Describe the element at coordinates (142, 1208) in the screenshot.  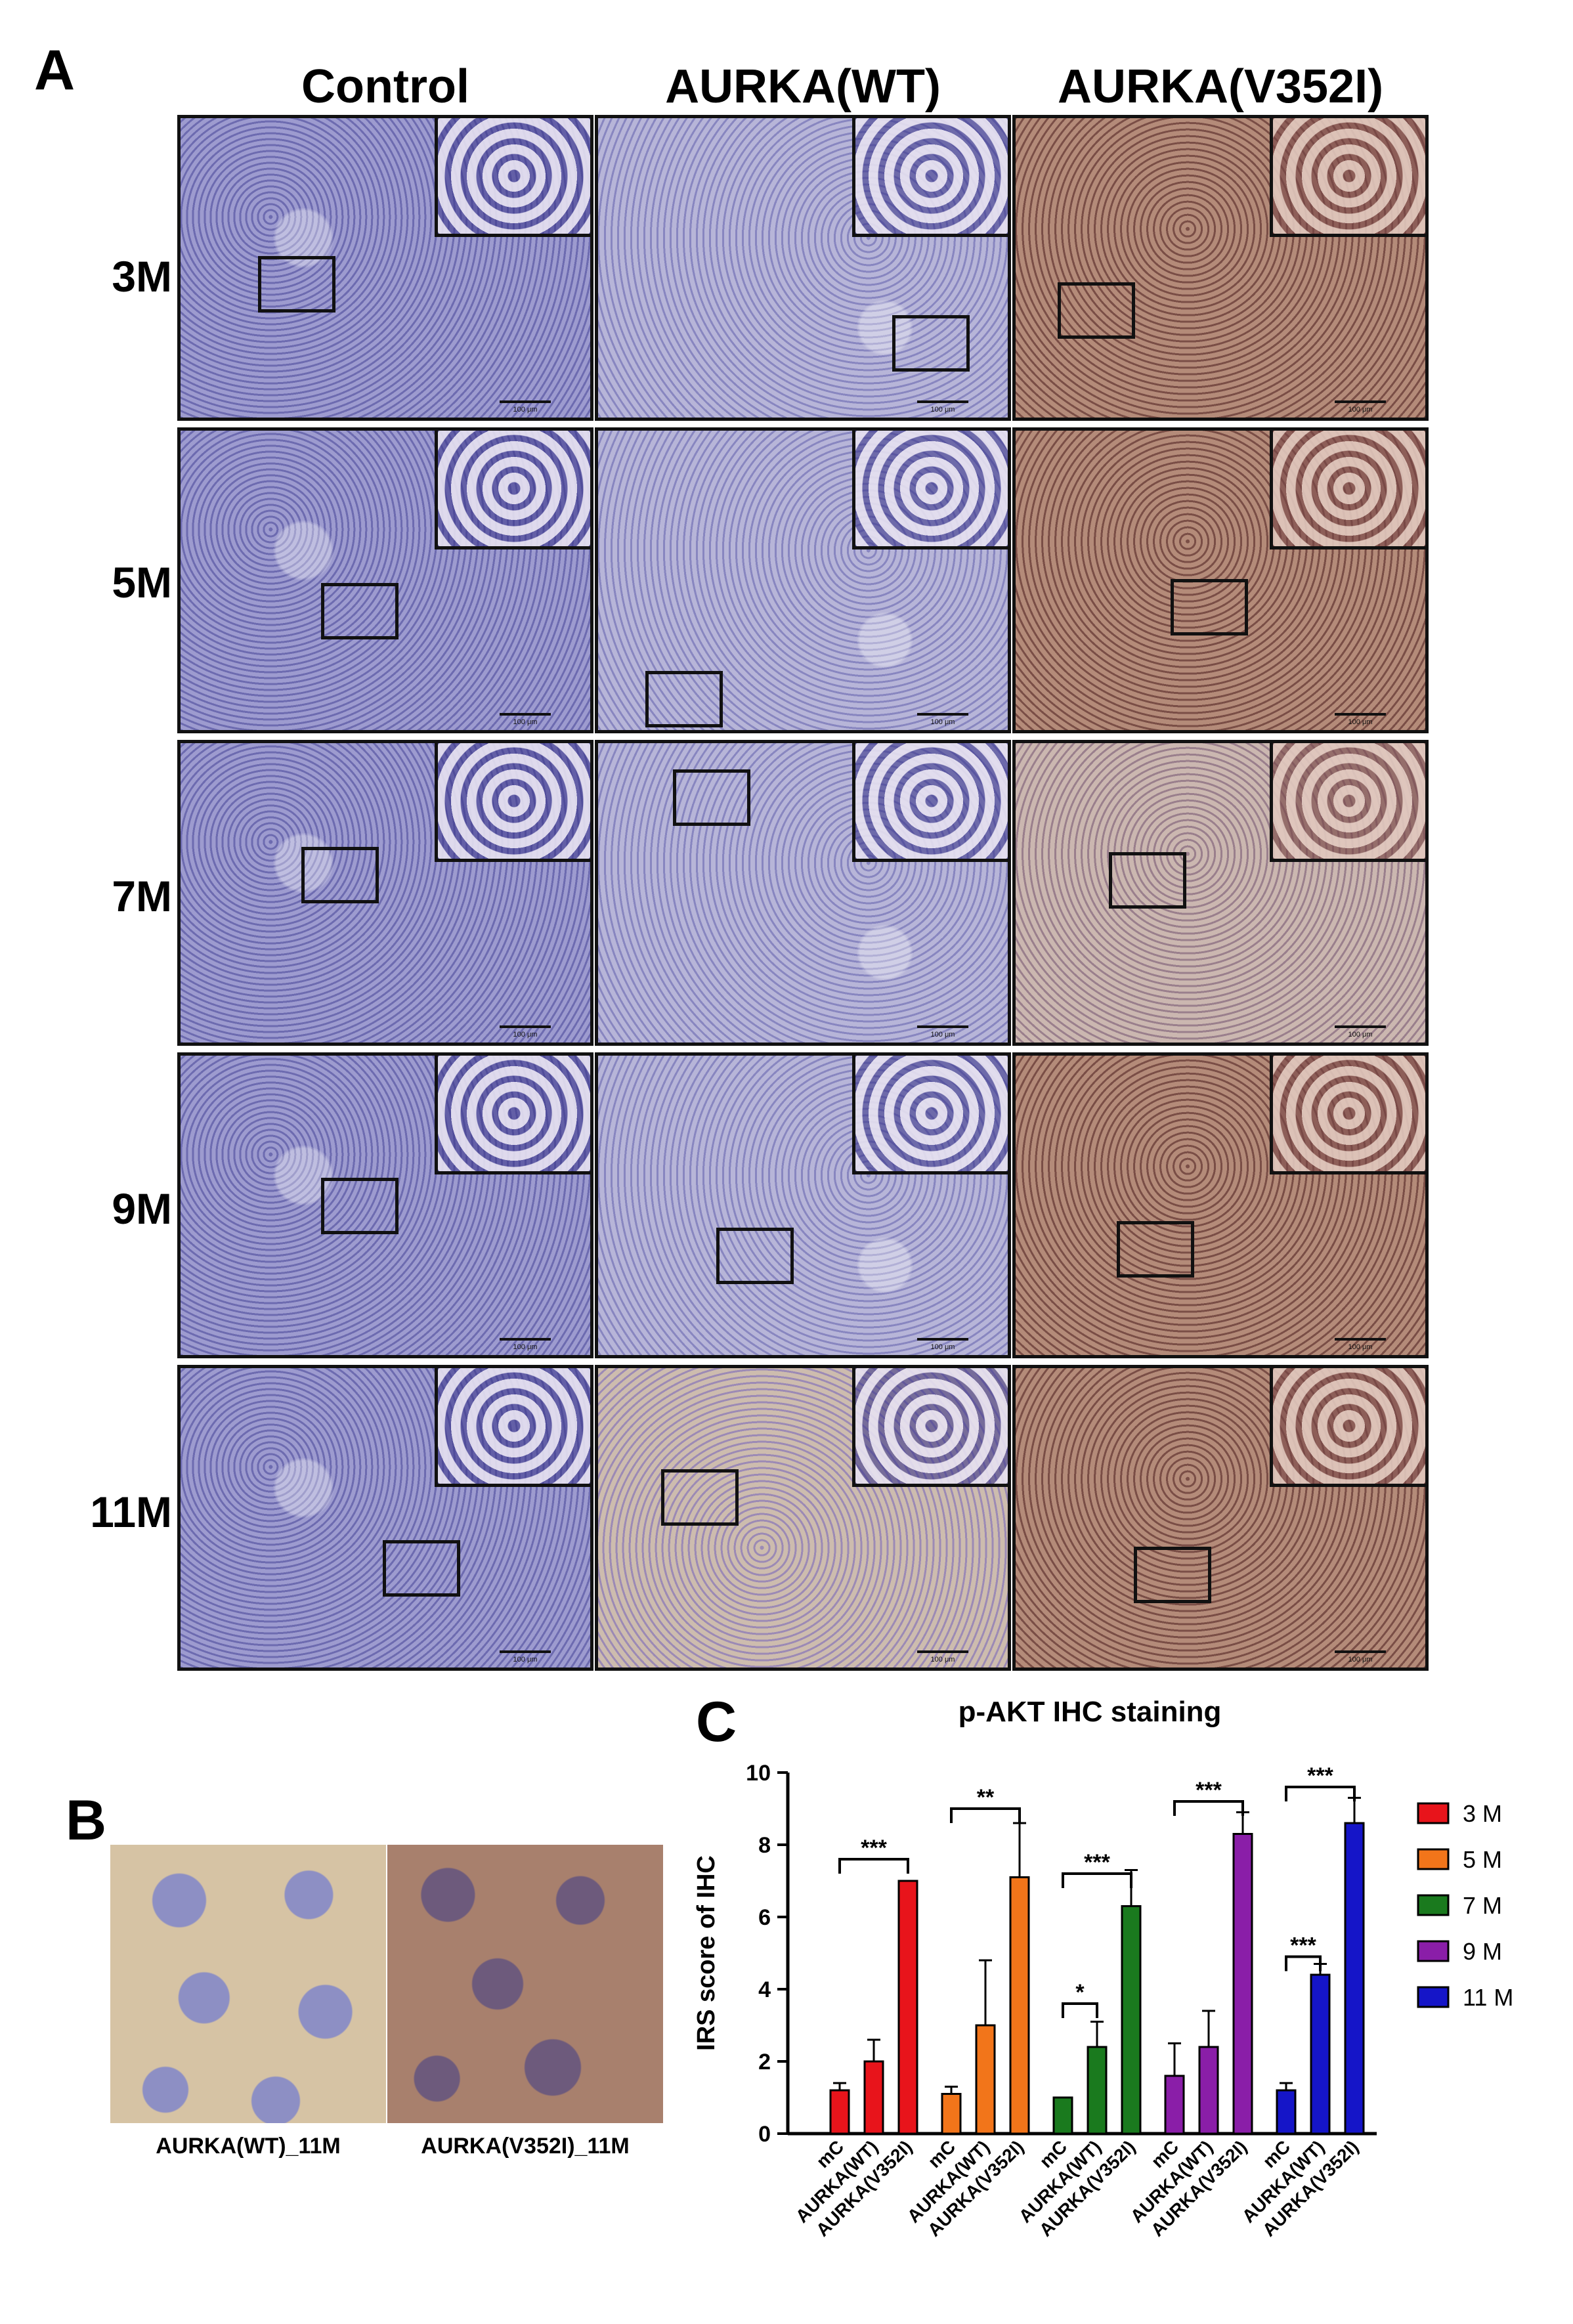
I see `row-label-9m: 9M` at that location.